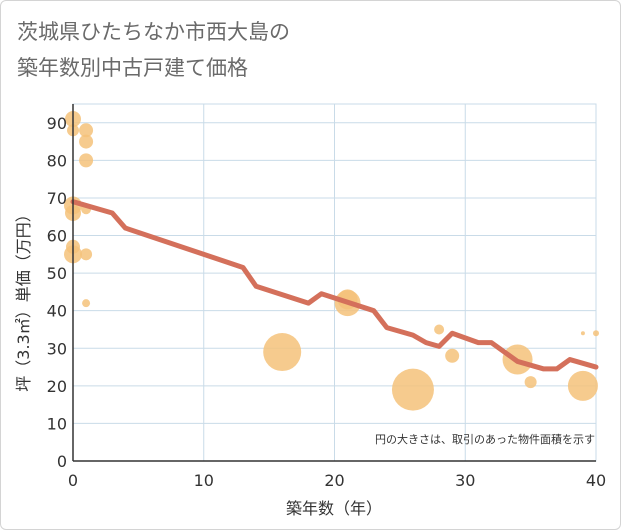  Describe the element at coordinates (62, 461) in the screenshot. I see `y-tick-label: 0` at that location.